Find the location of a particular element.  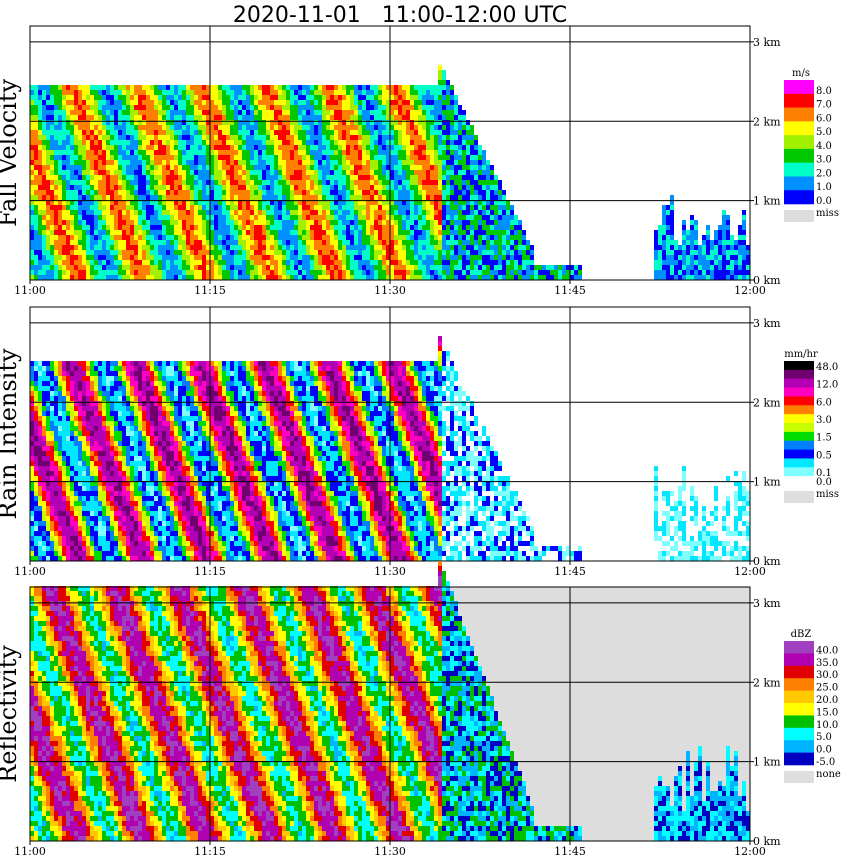

y-axis-label: Reflectivity is located at coordinates (11, 714).